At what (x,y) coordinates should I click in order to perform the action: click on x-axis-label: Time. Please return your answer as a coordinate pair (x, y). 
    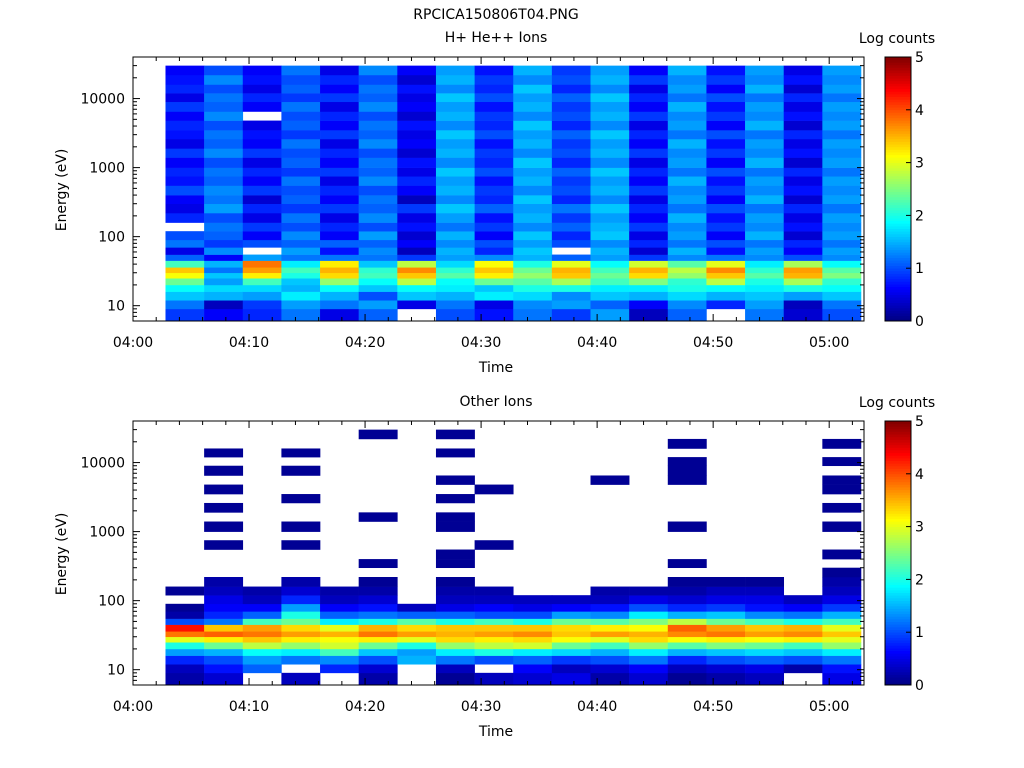
    Looking at the image, I should click on (495, 368).